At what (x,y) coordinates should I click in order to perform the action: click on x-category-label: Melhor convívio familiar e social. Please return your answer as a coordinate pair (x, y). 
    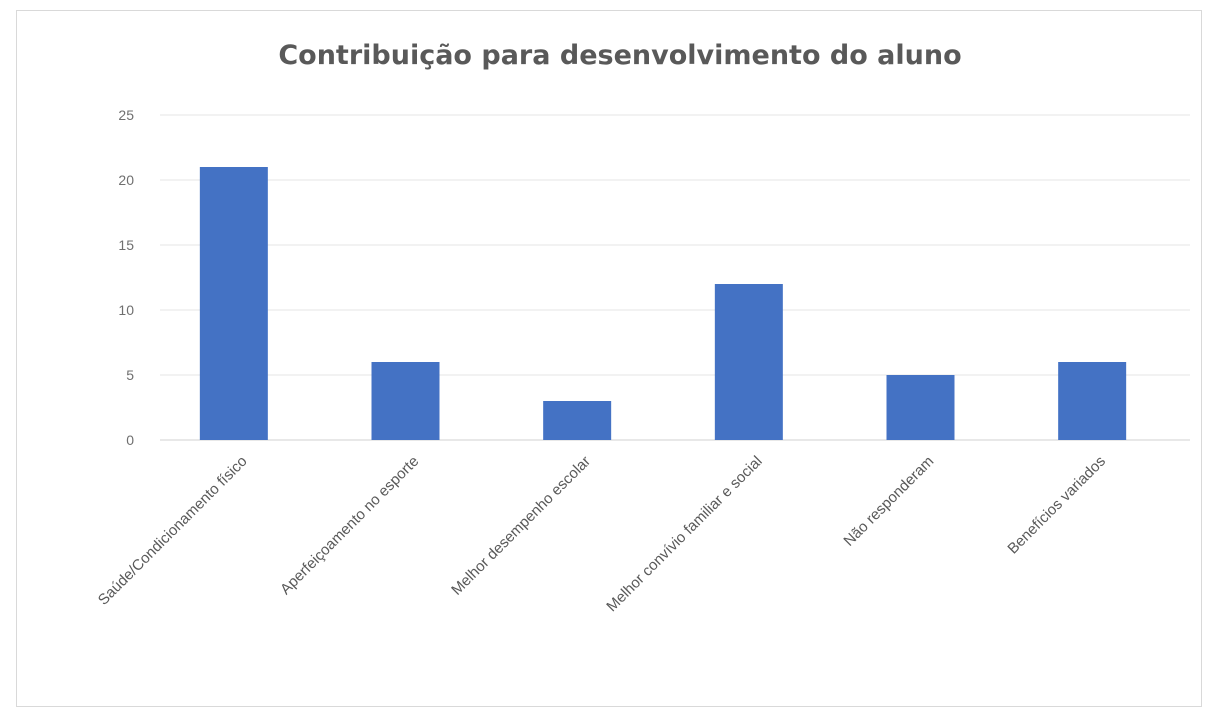
    Looking at the image, I should click on (684, 534).